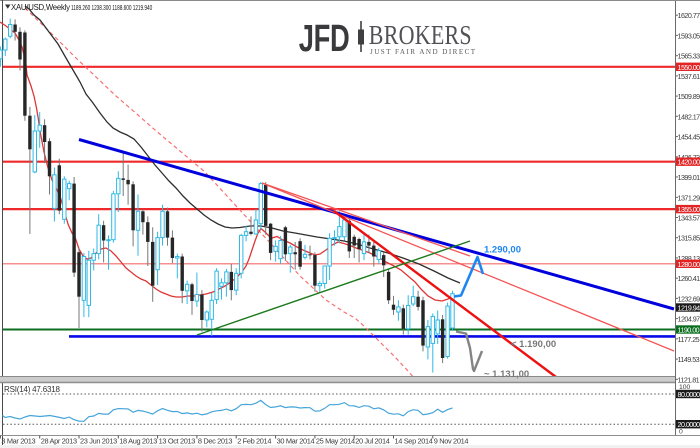  I want to click on svg-text: 13 Oct 2013, so click(177, 441).